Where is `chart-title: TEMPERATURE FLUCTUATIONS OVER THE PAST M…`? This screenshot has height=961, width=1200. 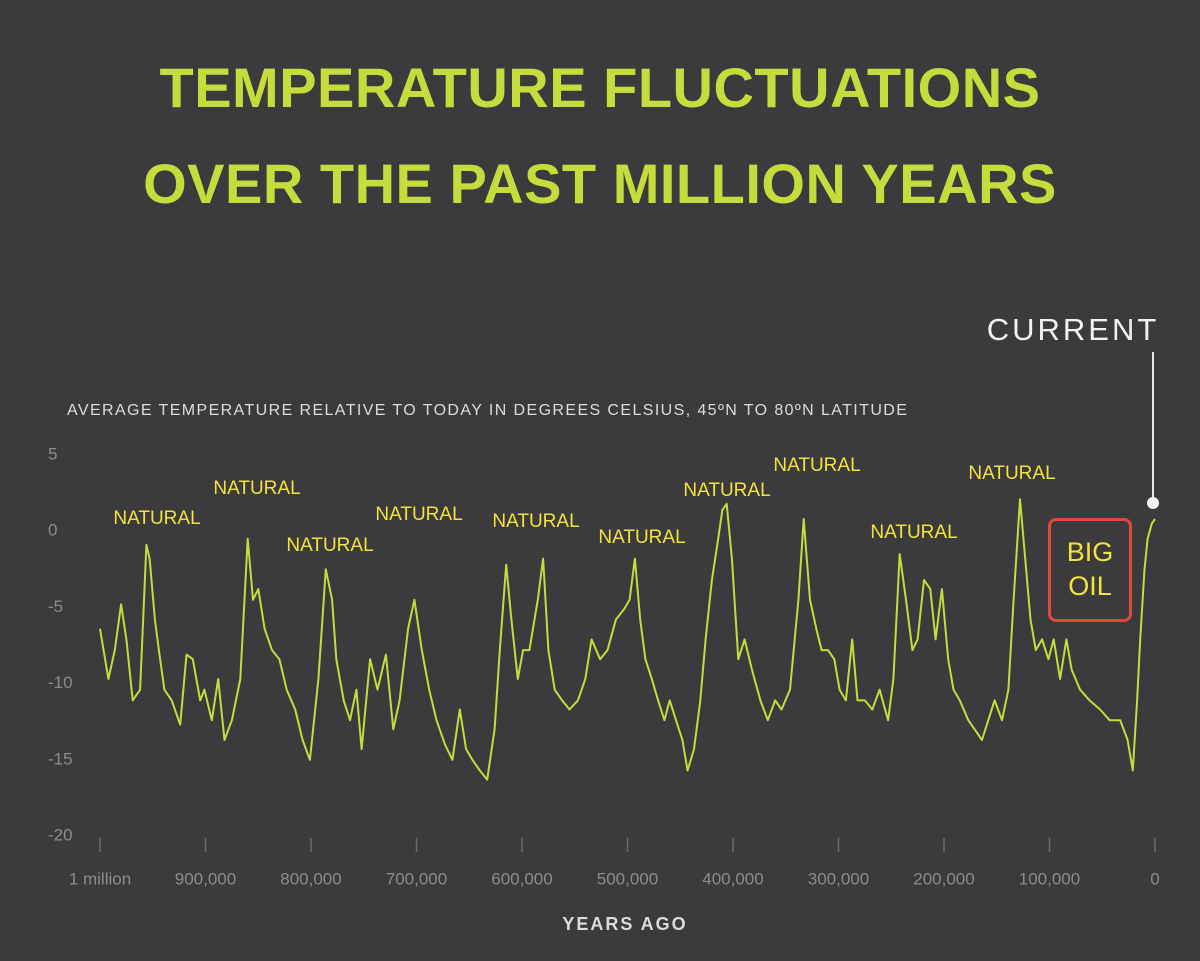
chart-title: TEMPERATURE FLUCTUATIONS OVER THE PAST M… is located at coordinates (600, 135).